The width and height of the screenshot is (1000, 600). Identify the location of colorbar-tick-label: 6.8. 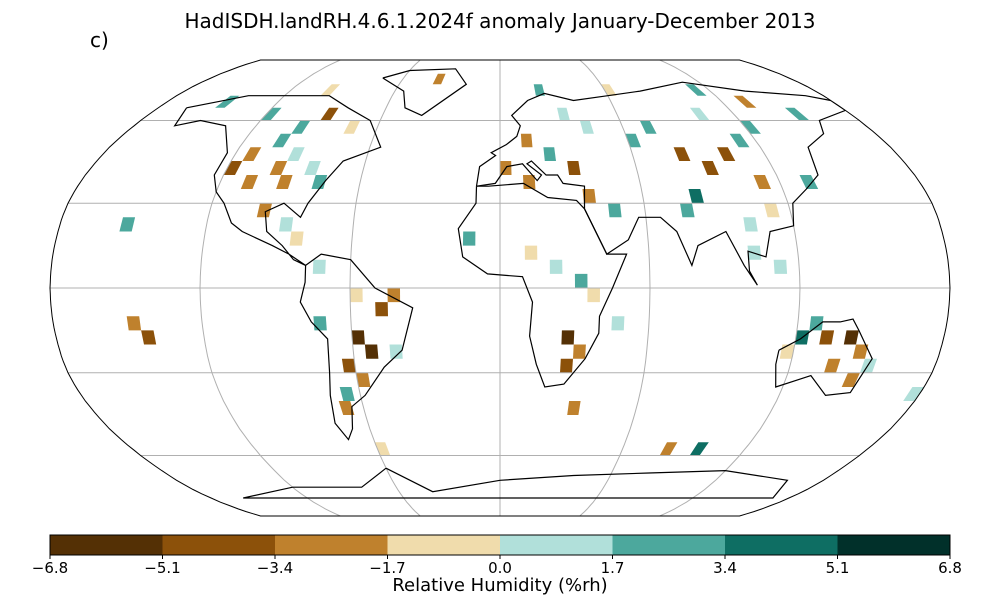
(950, 568).